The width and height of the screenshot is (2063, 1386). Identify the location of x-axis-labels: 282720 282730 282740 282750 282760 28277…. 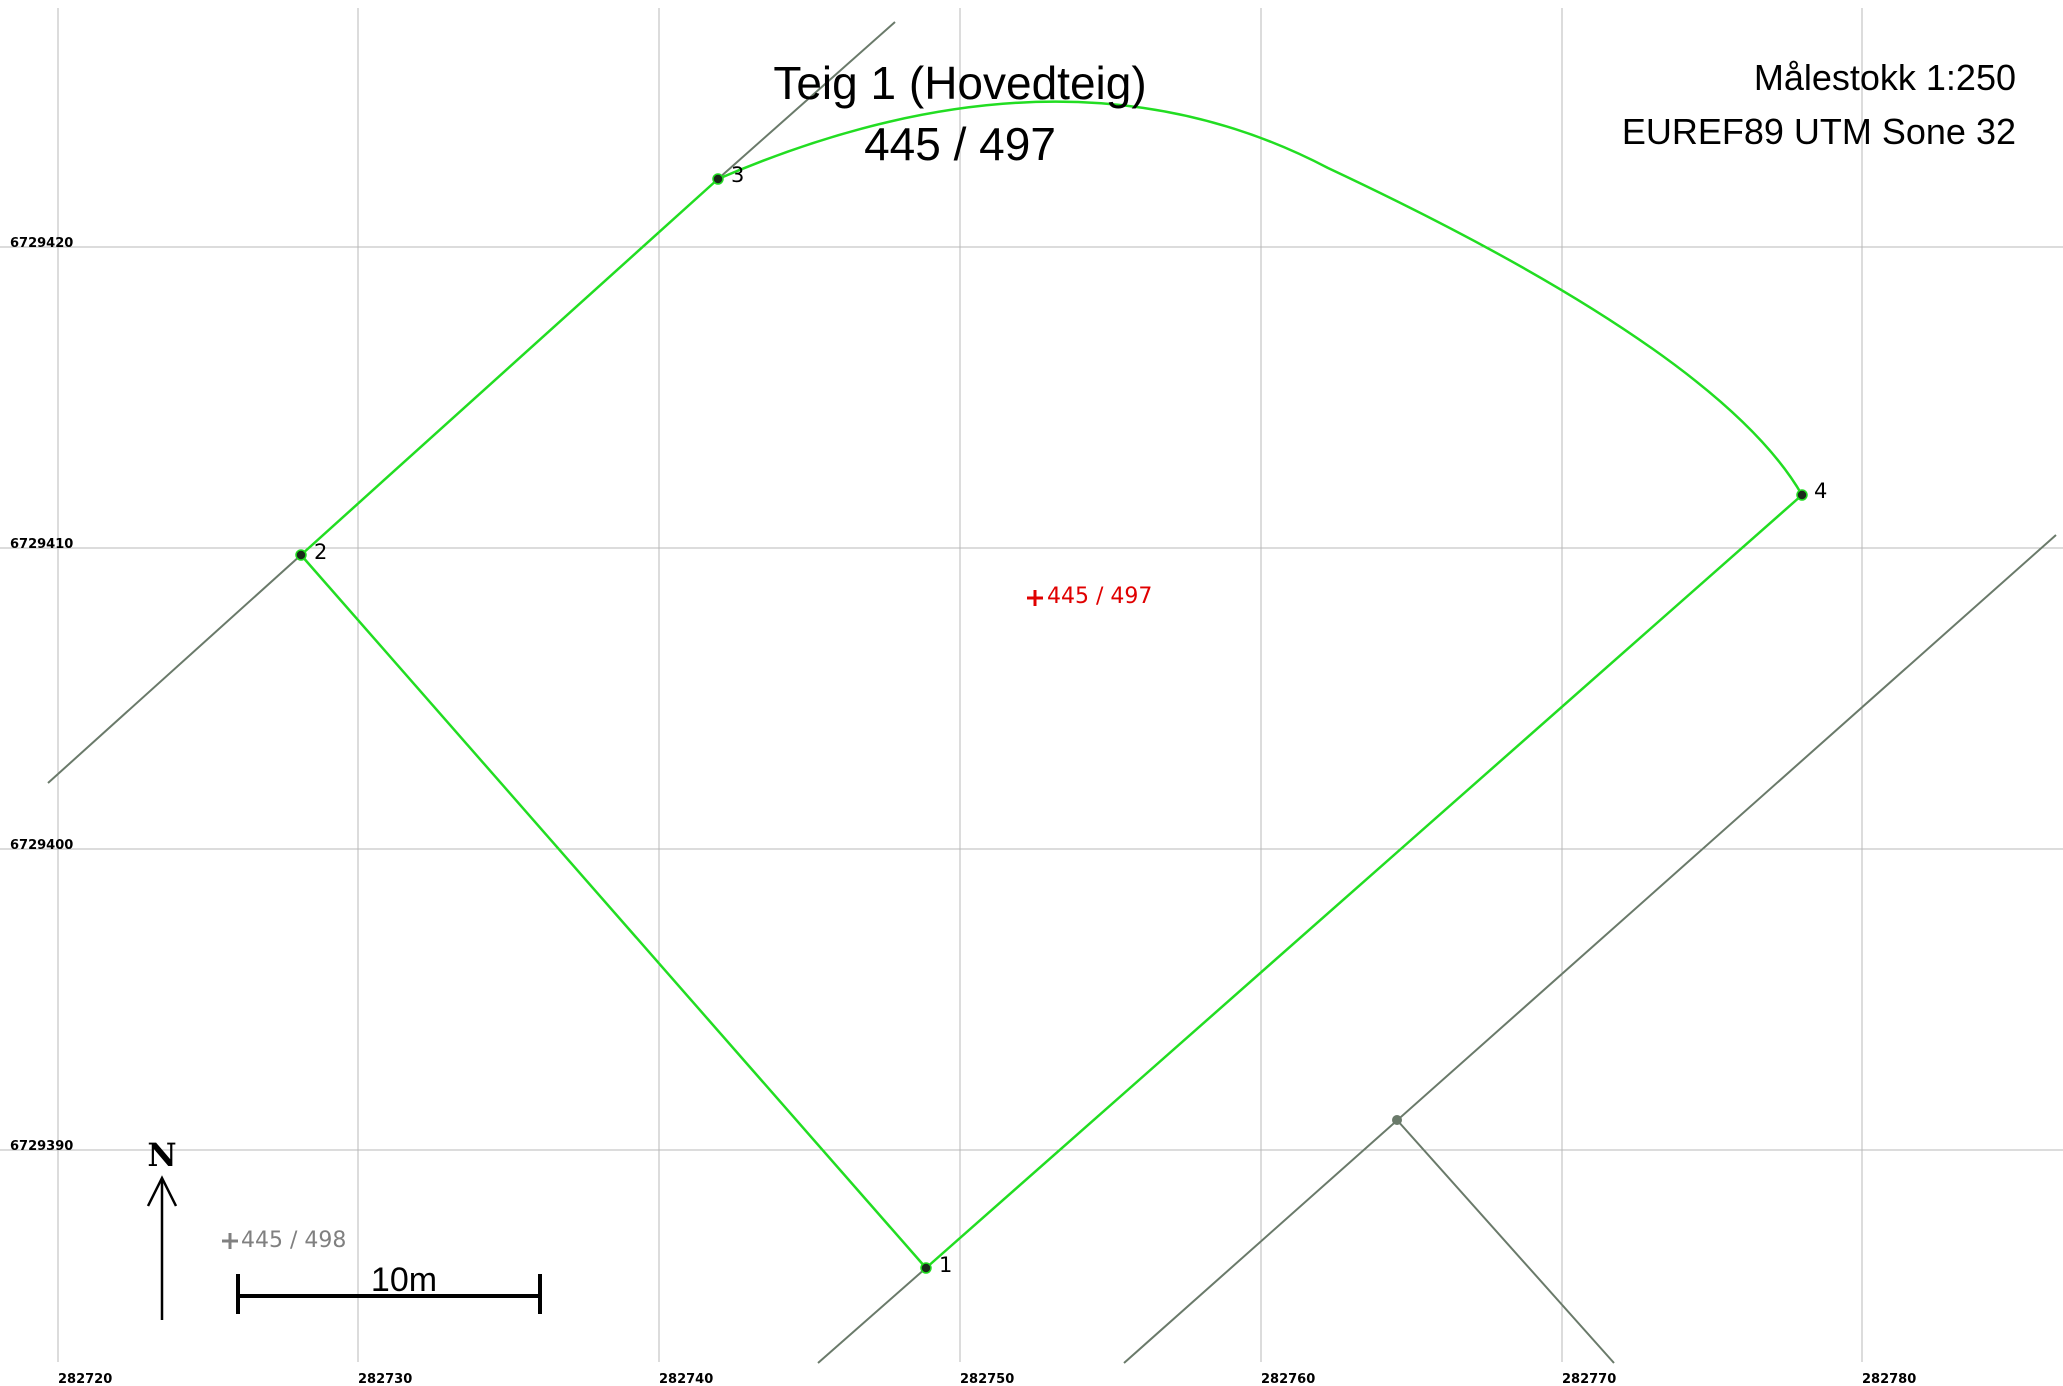
(987, 1379).